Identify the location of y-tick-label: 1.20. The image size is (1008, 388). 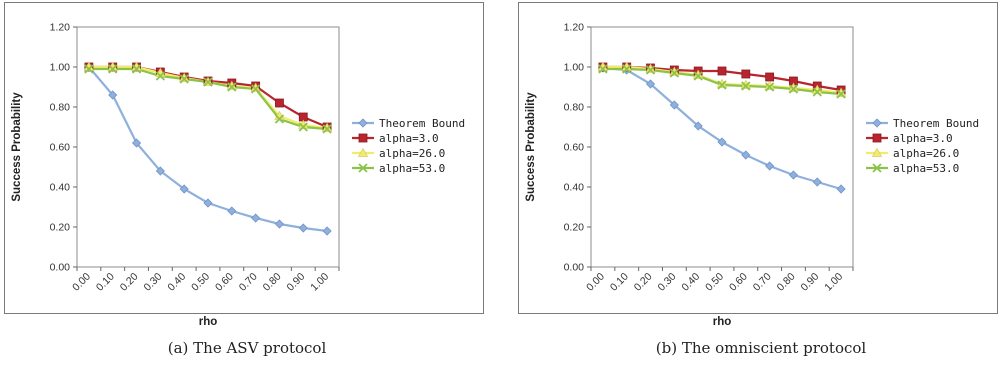
(60, 28).